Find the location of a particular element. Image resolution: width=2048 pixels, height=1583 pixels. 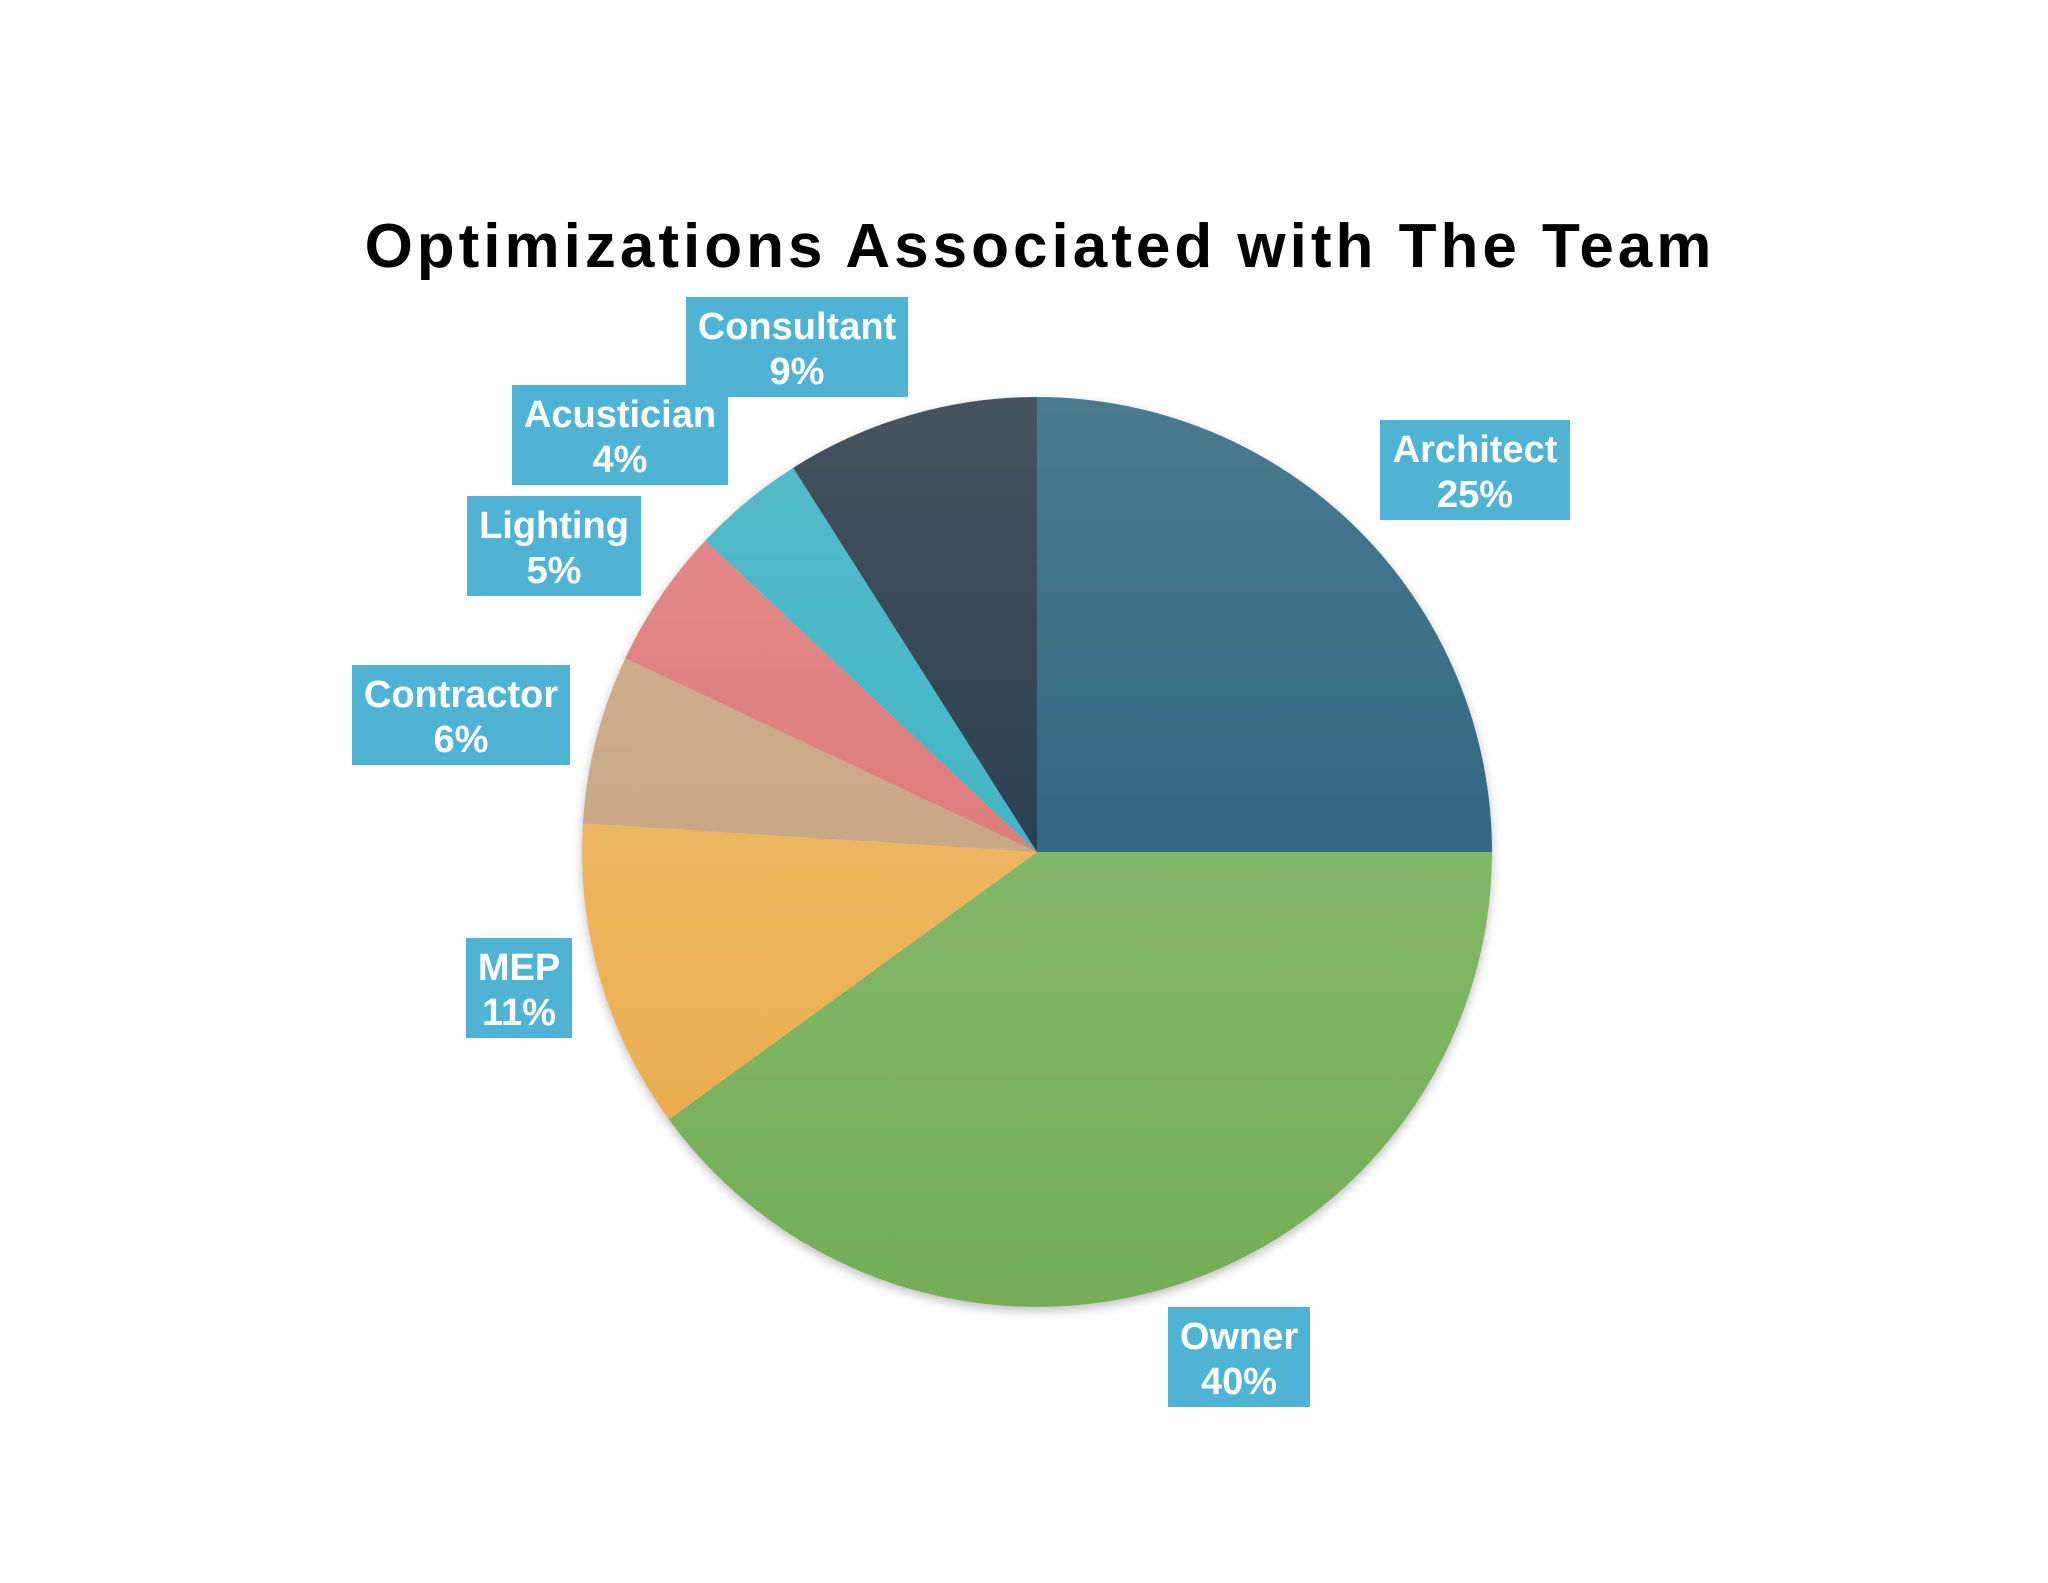

data-label-category: MEP is located at coordinates (519, 968).